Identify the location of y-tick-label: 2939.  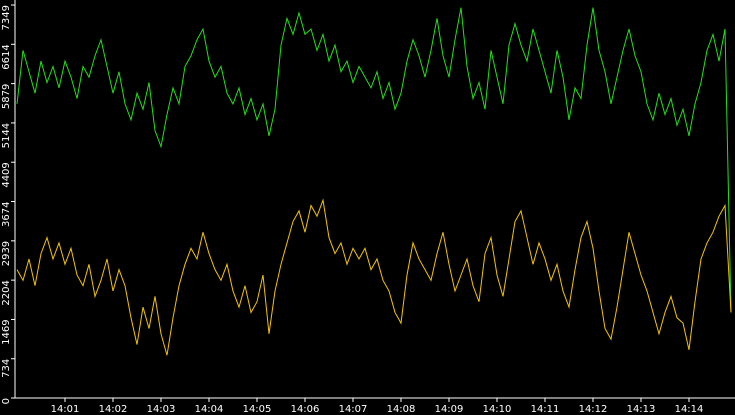
(6, 253).